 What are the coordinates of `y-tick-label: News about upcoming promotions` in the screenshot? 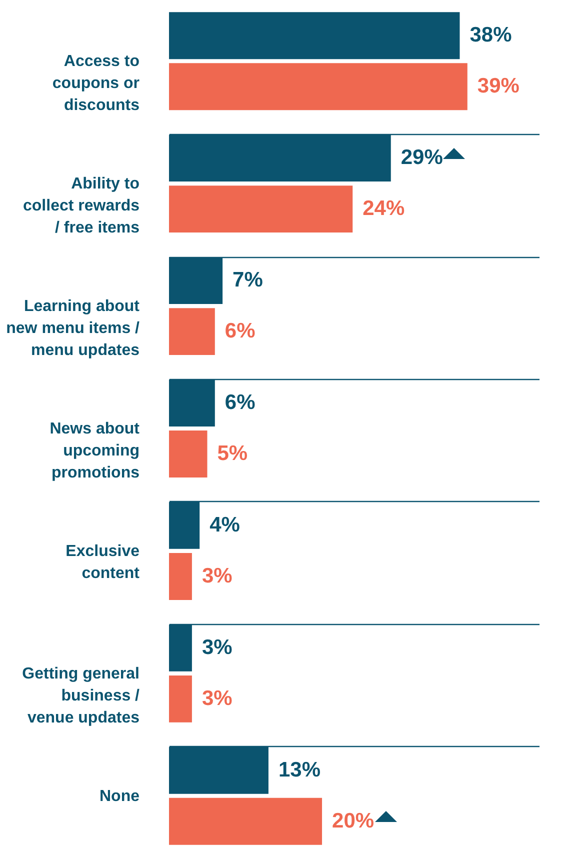 It's located at (95, 451).